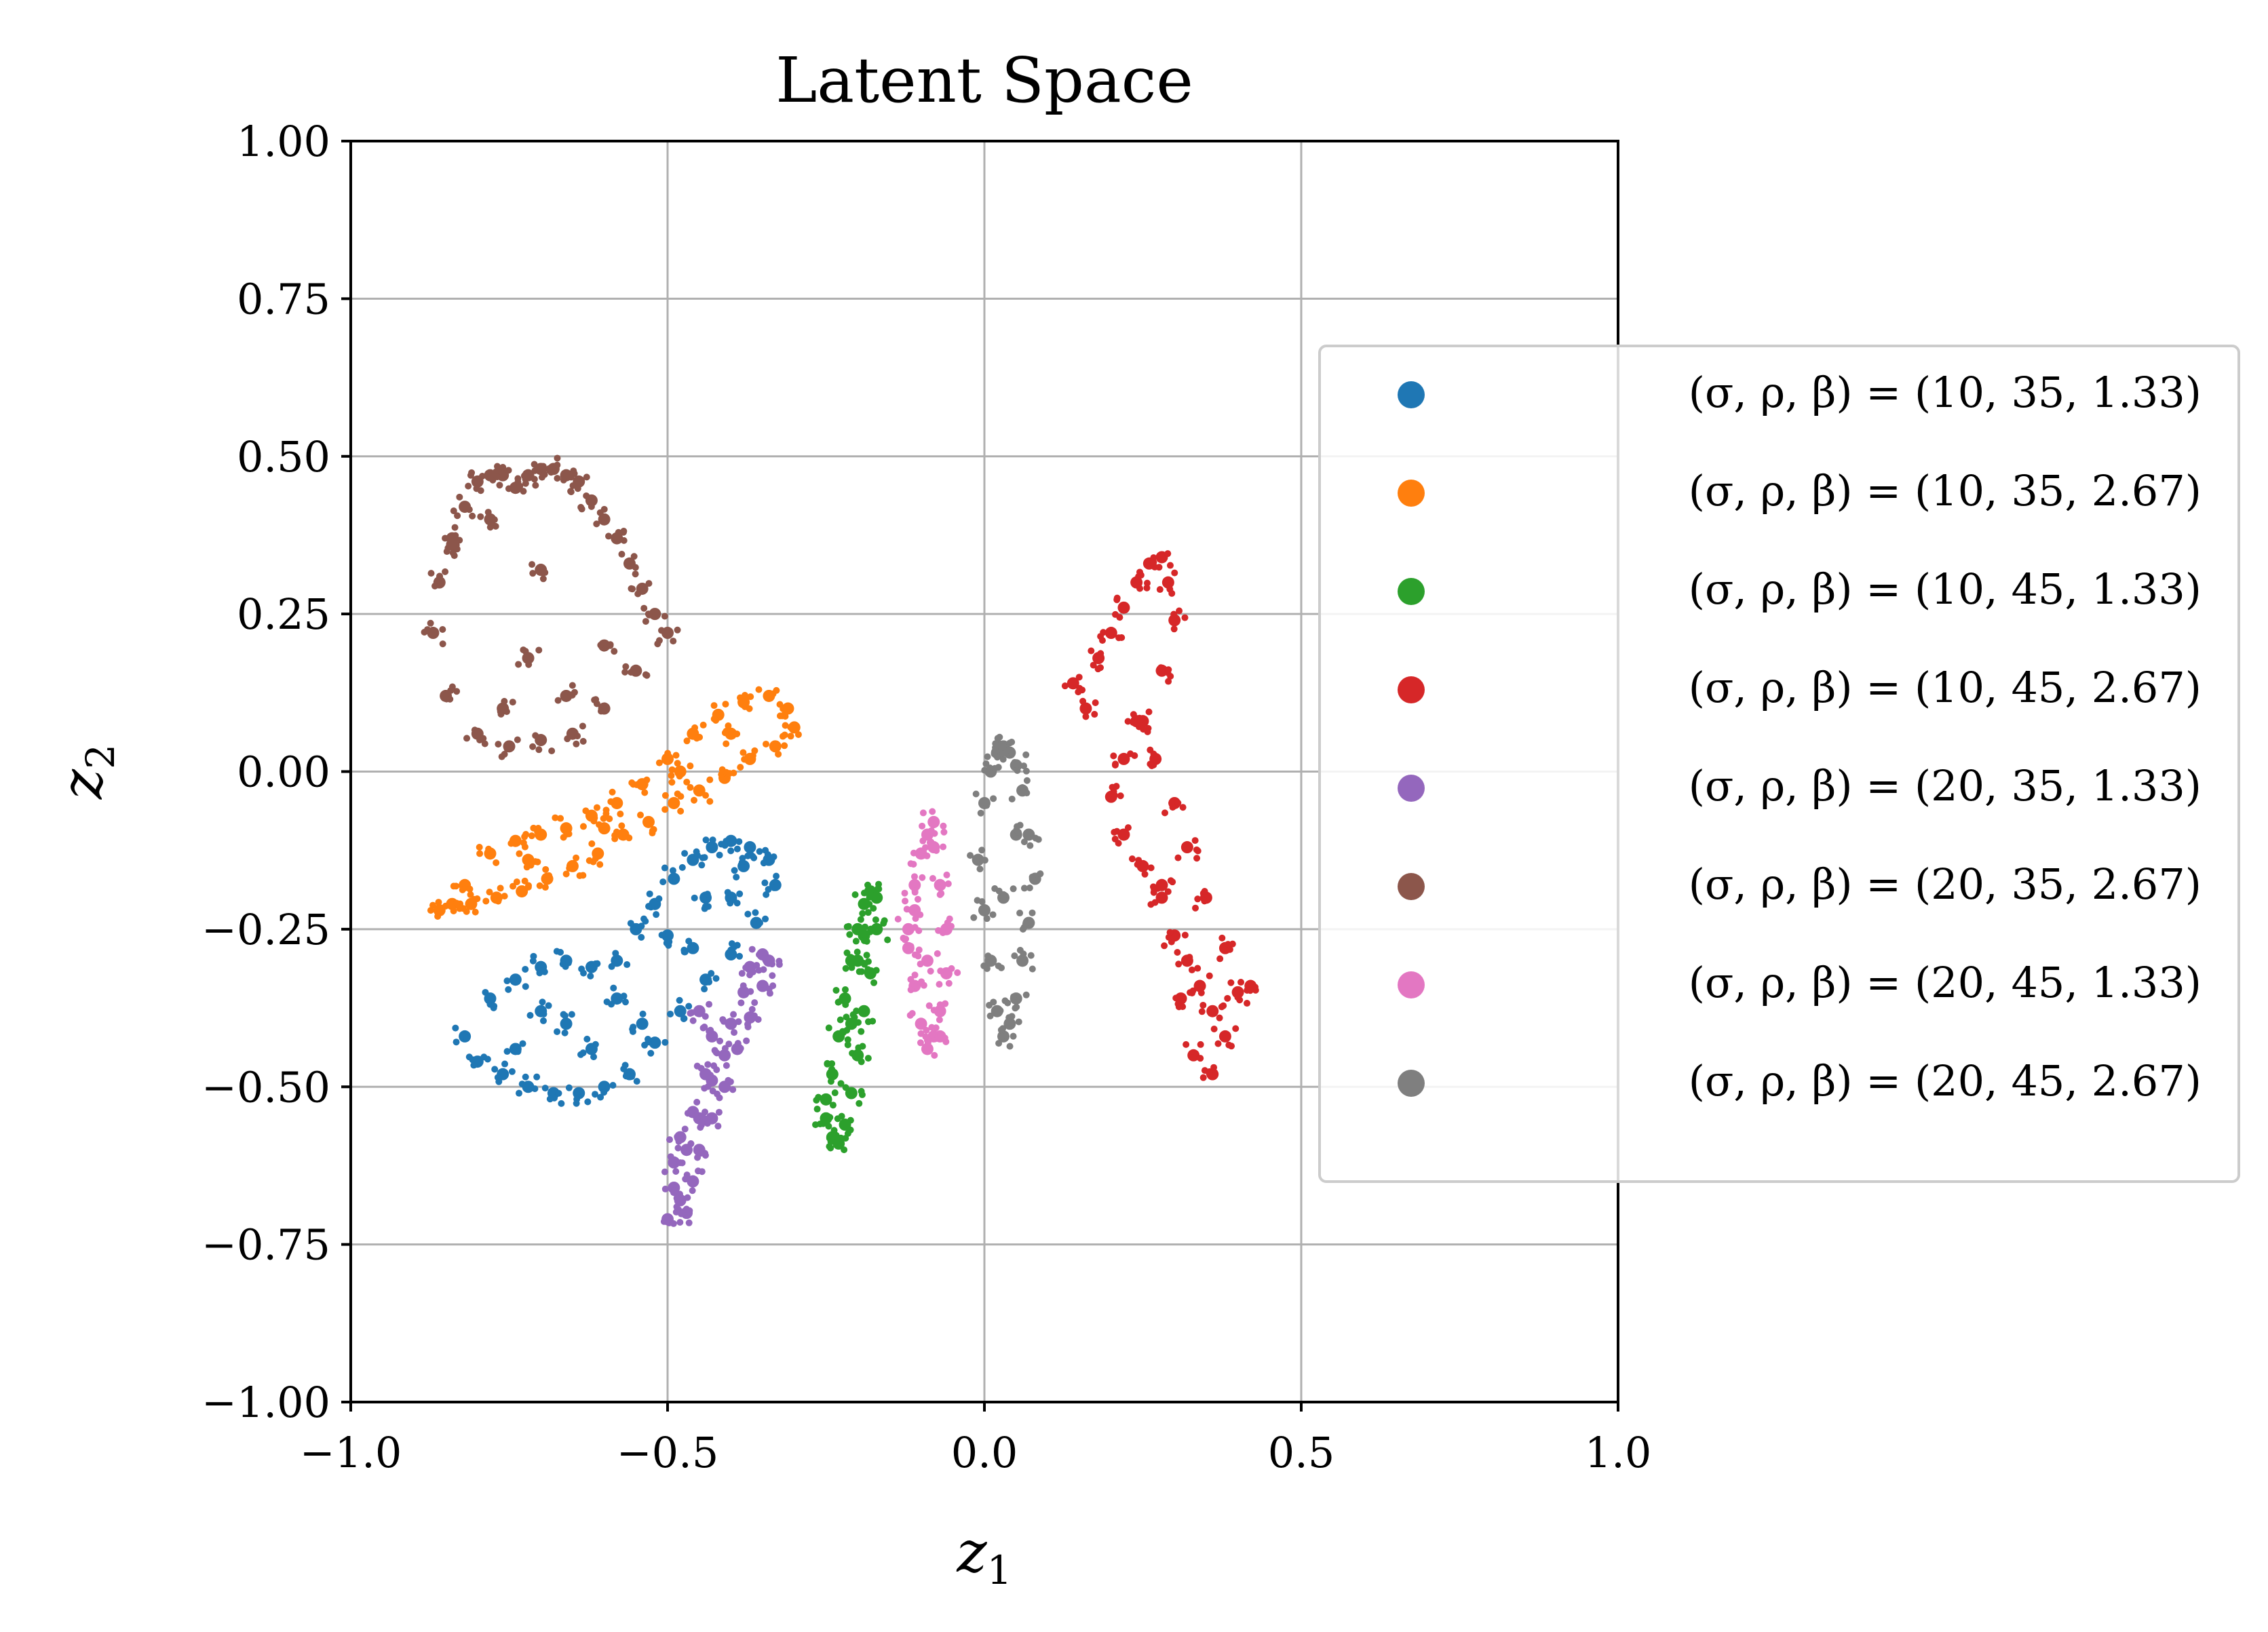  I want to click on y-tick-label: 0.00, so click(283, 772).